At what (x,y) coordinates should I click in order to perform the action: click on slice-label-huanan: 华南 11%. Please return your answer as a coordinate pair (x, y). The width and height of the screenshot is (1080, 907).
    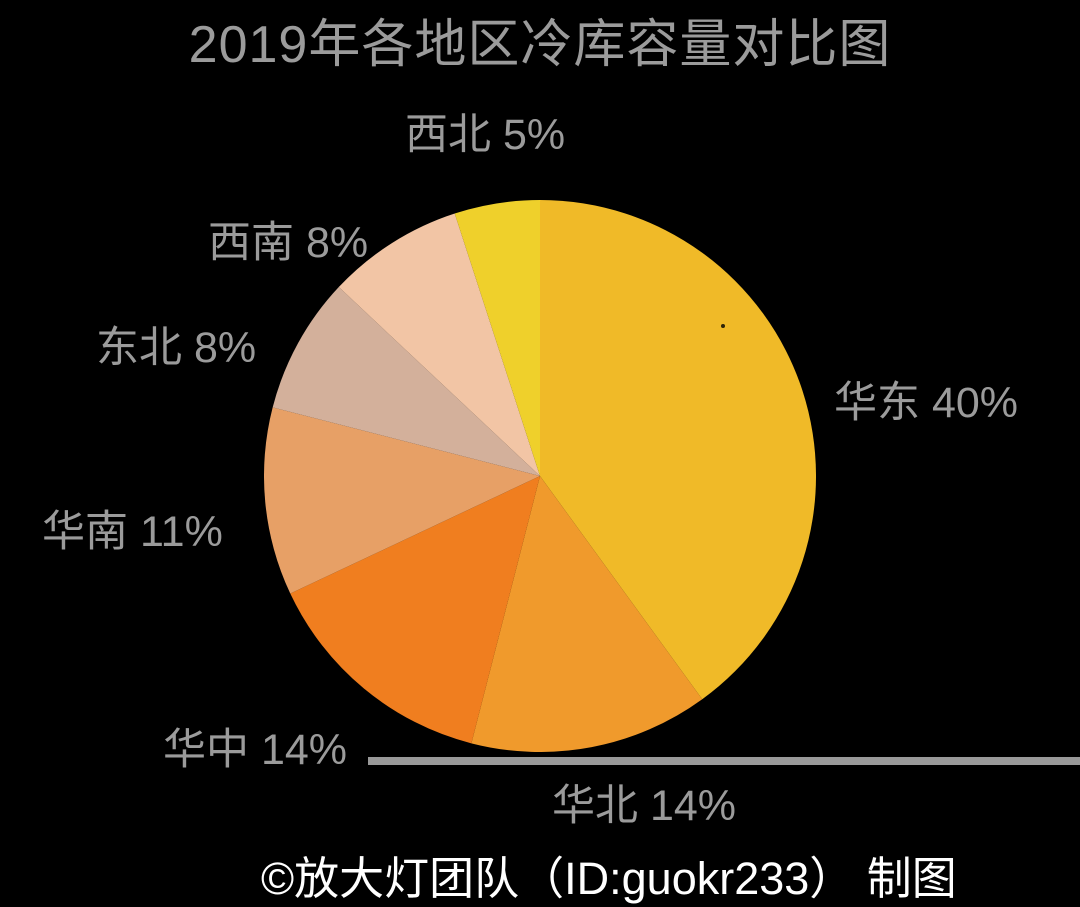
    Looking at the image, I should click on (132, 532).